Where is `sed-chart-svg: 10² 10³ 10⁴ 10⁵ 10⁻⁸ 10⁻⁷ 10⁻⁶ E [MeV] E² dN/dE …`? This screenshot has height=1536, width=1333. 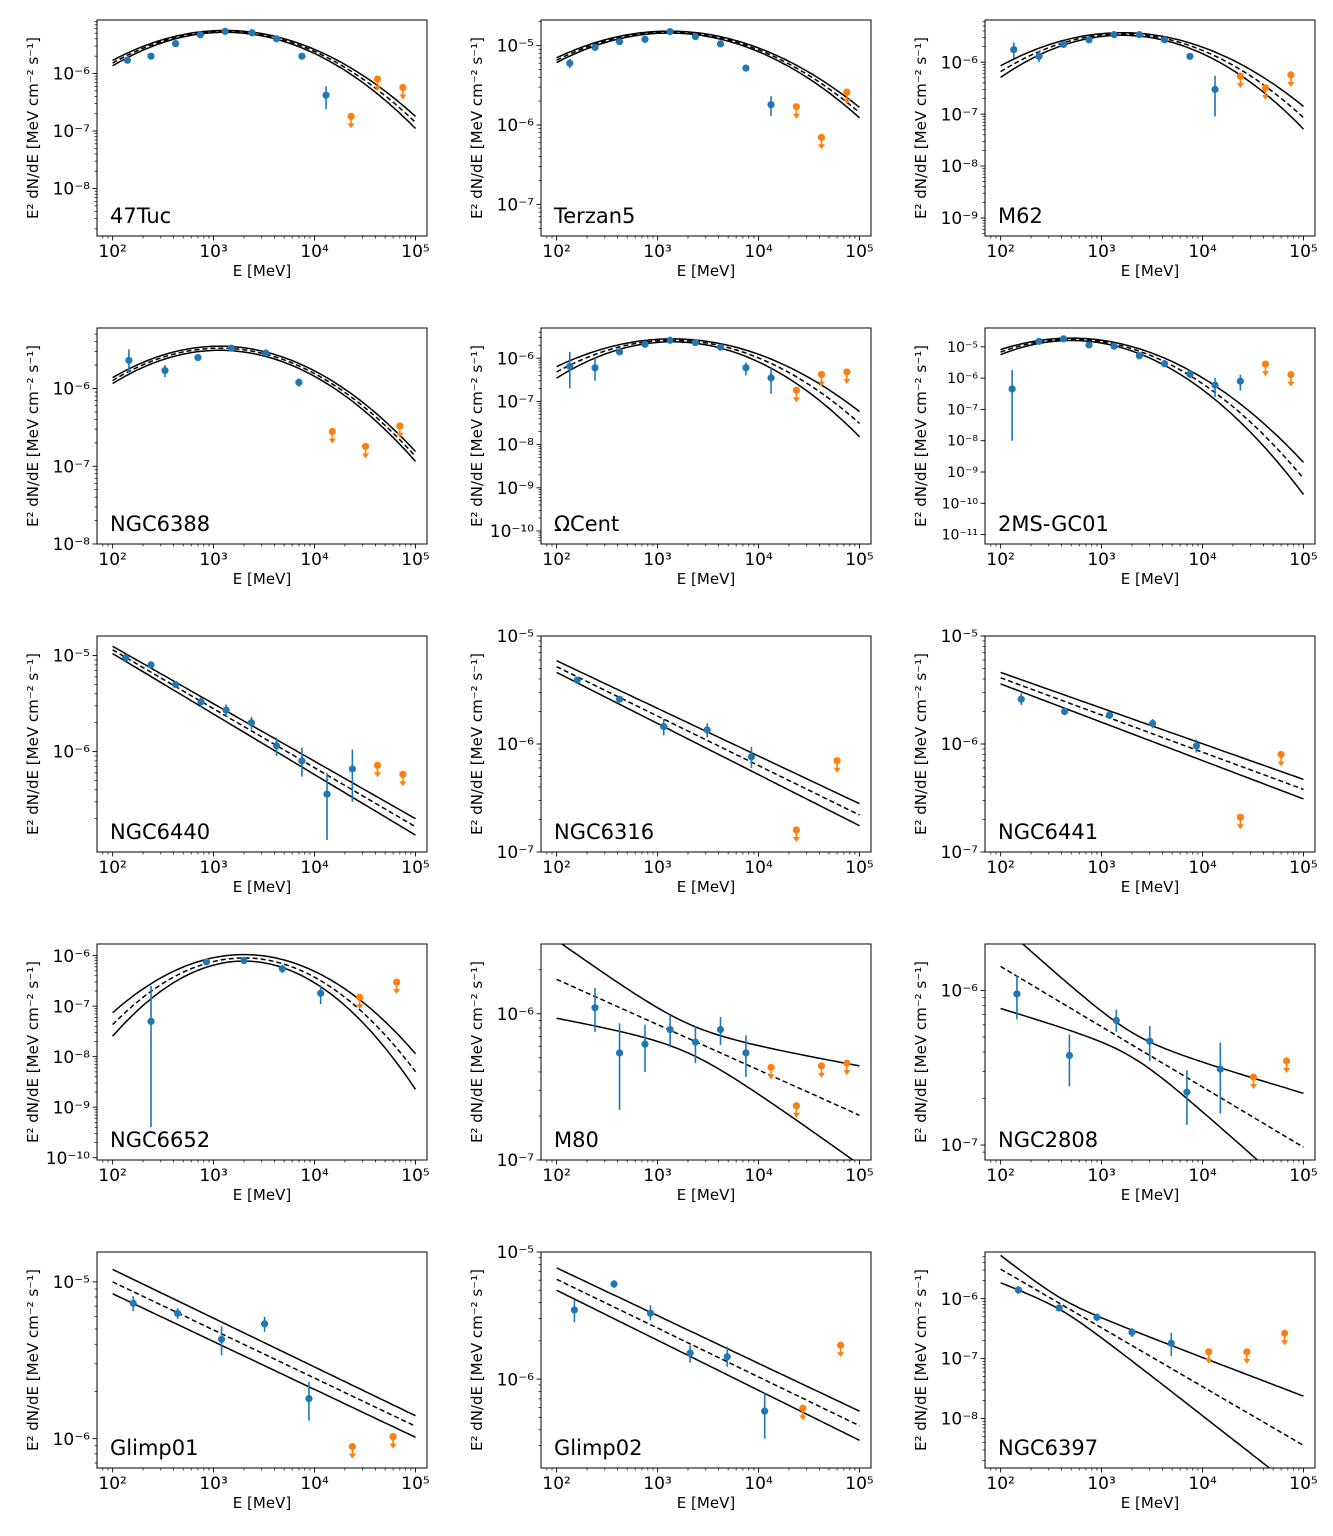
sed-chart-svg: 10² 10³ 10⁴ 10⁵ 10⁻⁸ 10⁻⁷ 10⁻⁶ E [MeV] E² dN/dE … is located at coordinates (227, 457).